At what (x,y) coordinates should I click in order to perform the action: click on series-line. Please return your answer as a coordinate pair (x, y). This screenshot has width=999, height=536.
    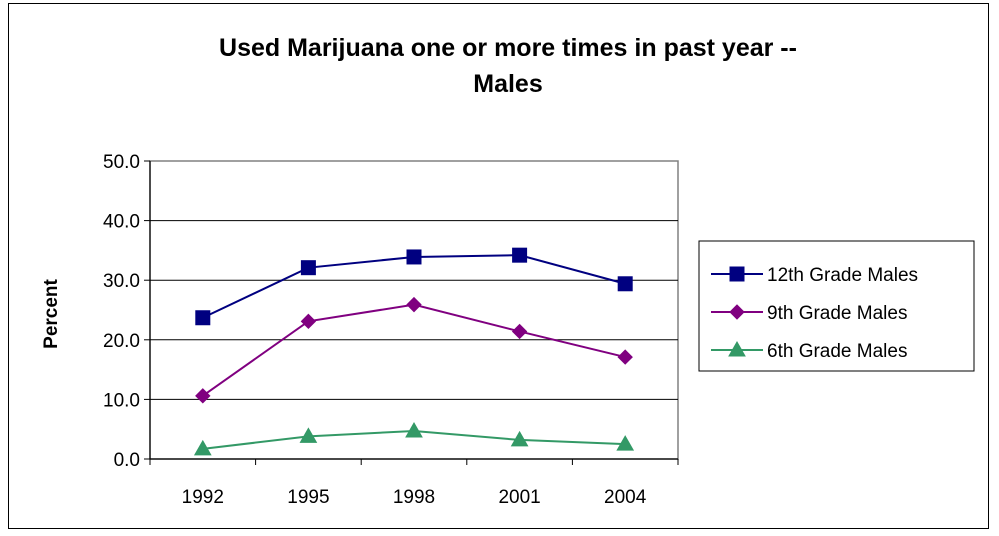
    Looking at the image, I should click on (414, 350).